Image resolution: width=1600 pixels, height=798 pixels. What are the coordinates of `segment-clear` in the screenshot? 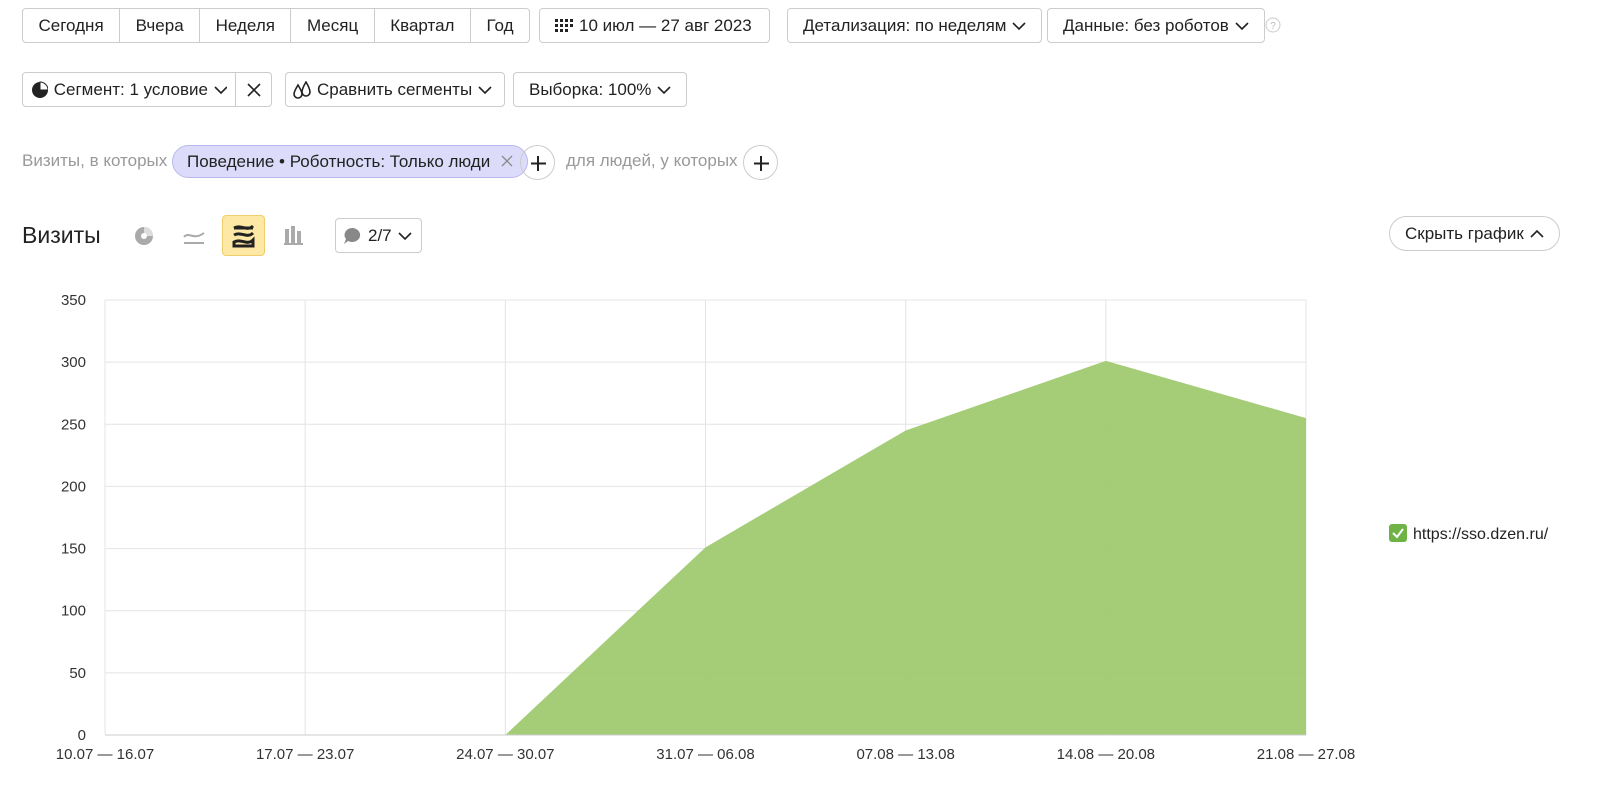 It's located at (253, 89).